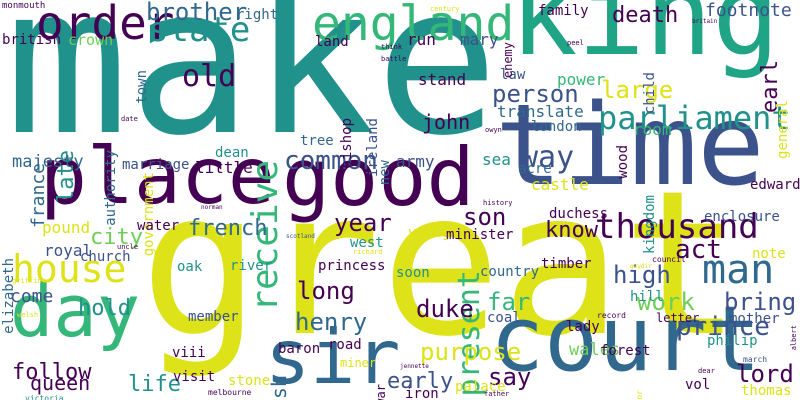 This screenshot has width=800, height=400. What do you see at coordinates (639, 395) in the screenshot?
I see `word-windsor: windsor` at bounding box center [639, 395].